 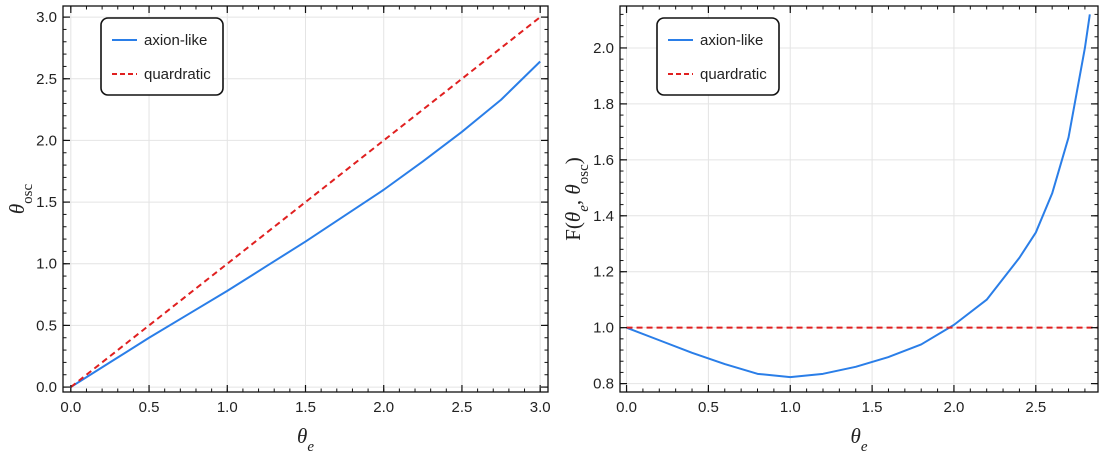 I want to click on y-tick-label: 1.2, so click(x=603, y=272).